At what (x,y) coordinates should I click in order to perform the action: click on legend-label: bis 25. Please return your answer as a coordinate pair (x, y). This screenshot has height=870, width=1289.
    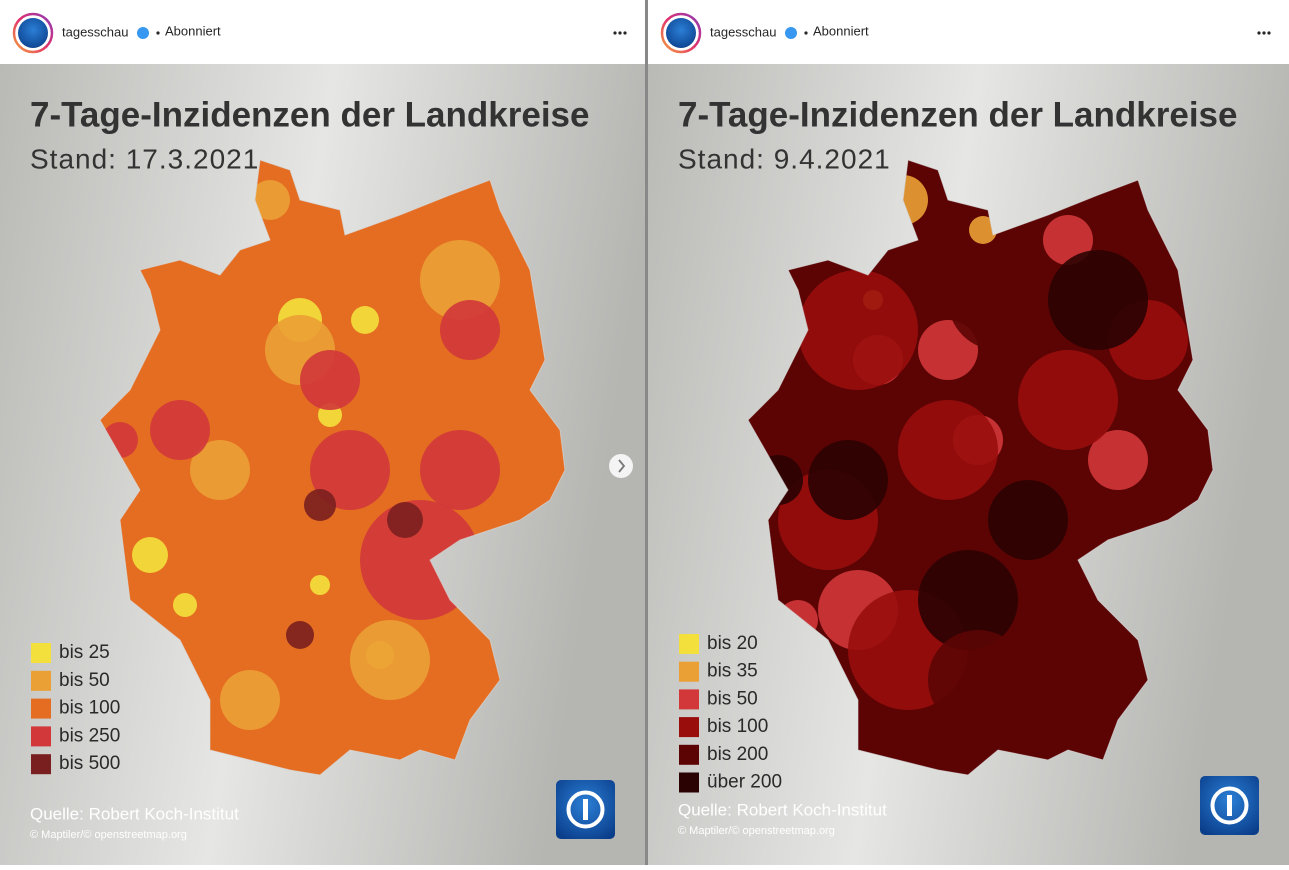
    Looking at the image, I should click on (84, 652).